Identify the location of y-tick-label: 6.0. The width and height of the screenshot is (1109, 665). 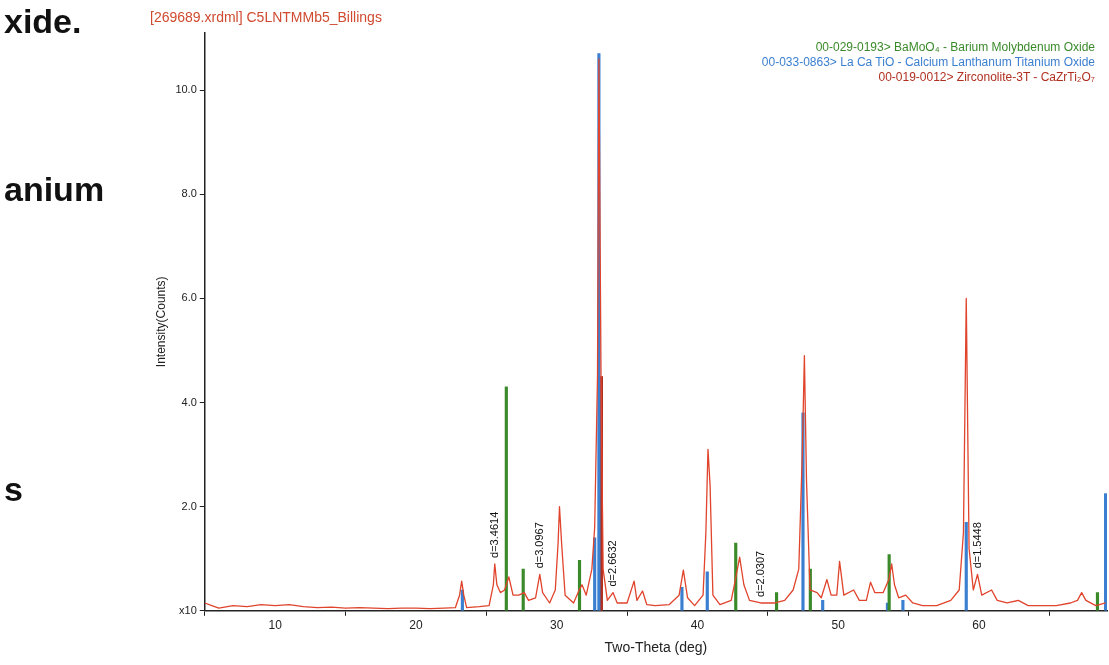
(189, 297).